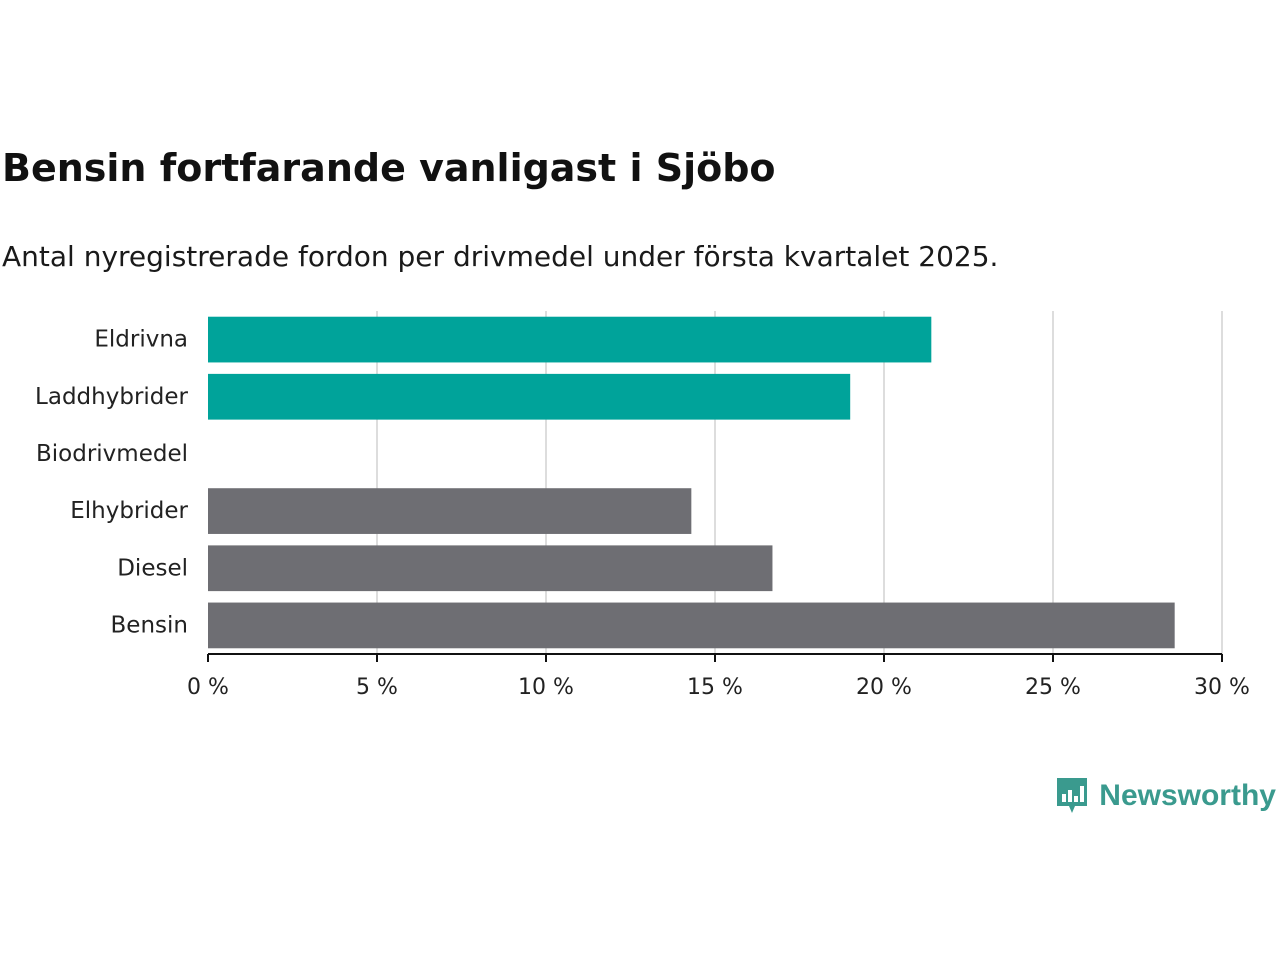  What do you see at coordinates (1072, 795) in the screenshot?
I see `bar-chart-speech-bubble-icon` at bounding box center [1072, 795].